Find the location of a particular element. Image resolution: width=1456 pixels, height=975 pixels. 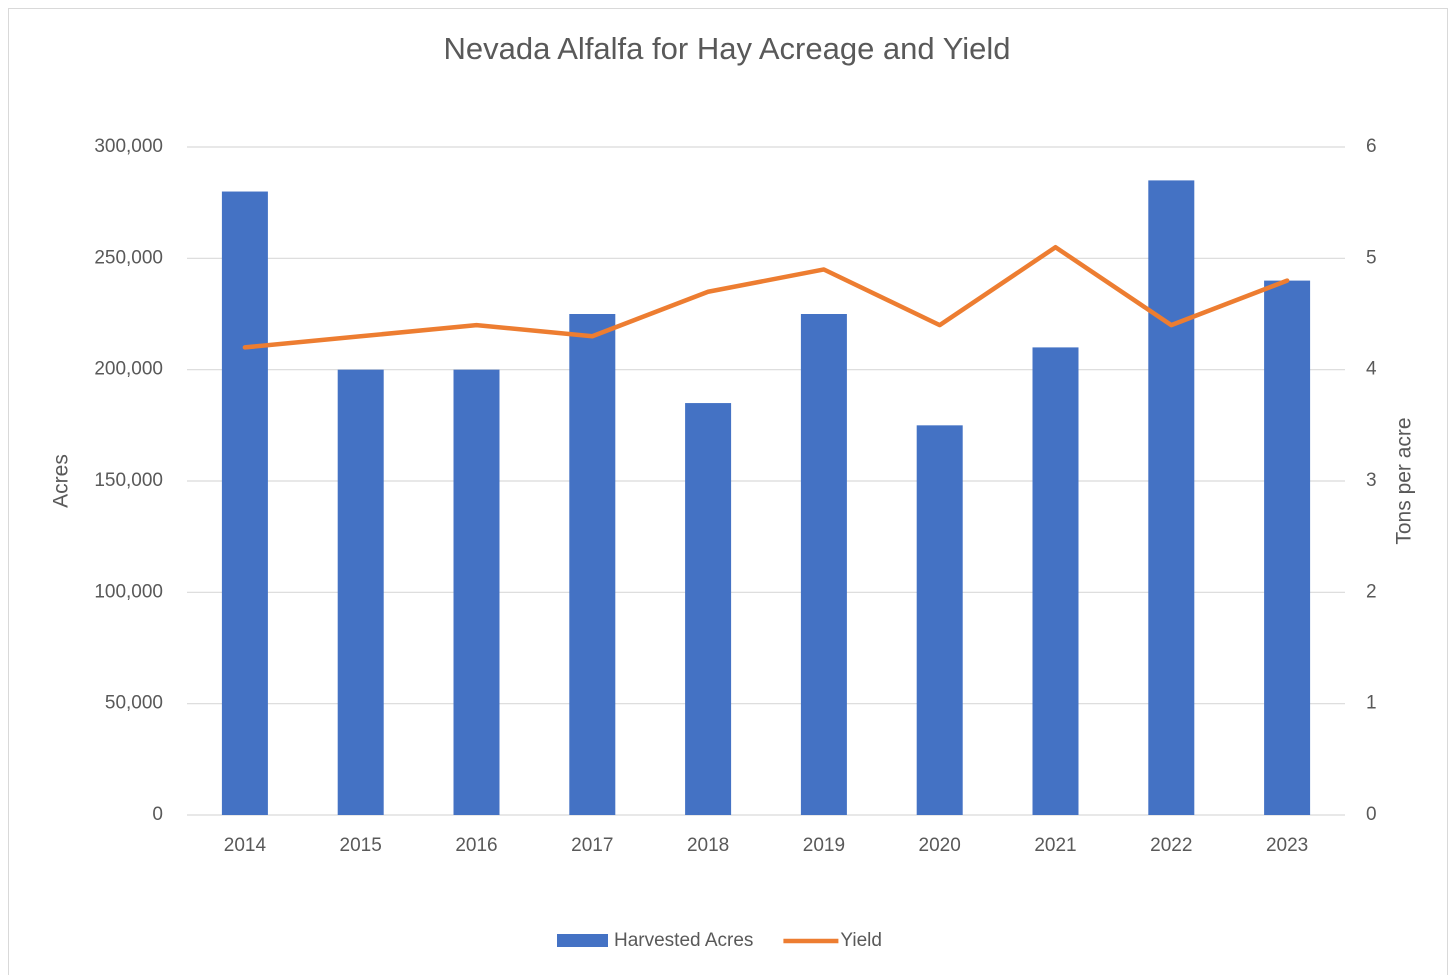

x-tick-label: 2016 is located at coordinates (476, 845).